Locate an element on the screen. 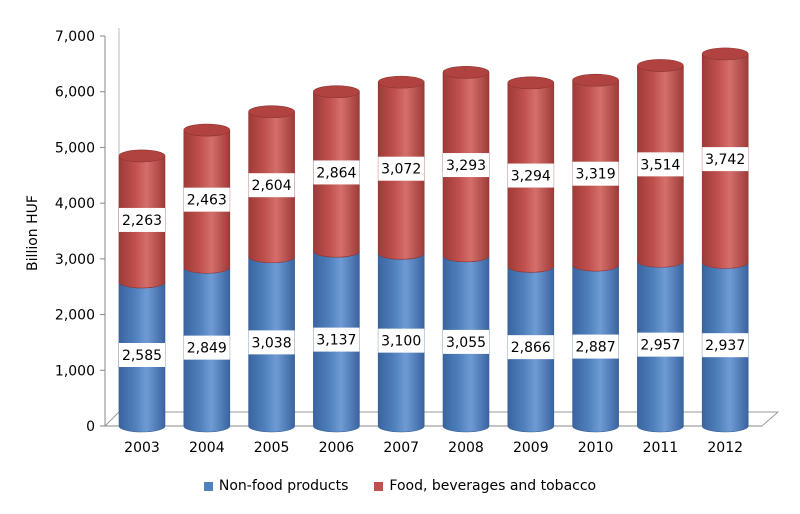 Image resolution: width=800 pixels, height=514 pixels. data-label-2008-non-food-bg is located at coordinates (466, 341).